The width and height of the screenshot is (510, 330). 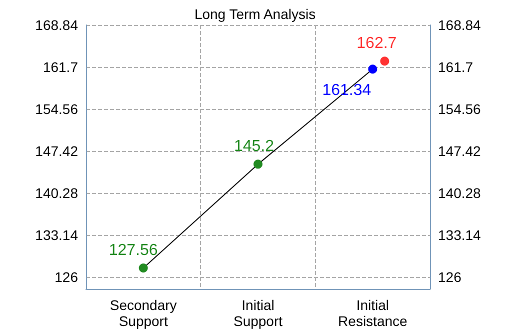 What do you see at coordinates (460, 25) in the screenshot?
I see `y2-tick-label: 168.84` at bounding box center [460, 25].